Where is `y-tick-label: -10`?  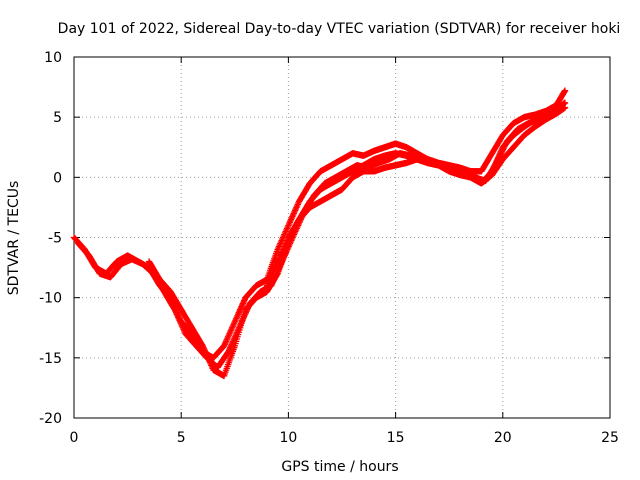
y-tick-label: -10 is located at coordinates (50, 299).